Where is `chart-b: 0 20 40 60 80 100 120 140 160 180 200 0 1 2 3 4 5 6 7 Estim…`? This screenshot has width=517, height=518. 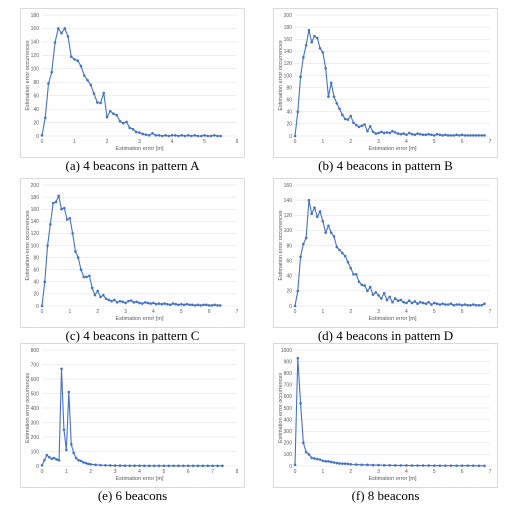 chart-b: 0 20 40 60 80 100 120 140 160 180 200 0 1 2 3 4 5 6 7 Estim… is located at coordinates (385, 83).